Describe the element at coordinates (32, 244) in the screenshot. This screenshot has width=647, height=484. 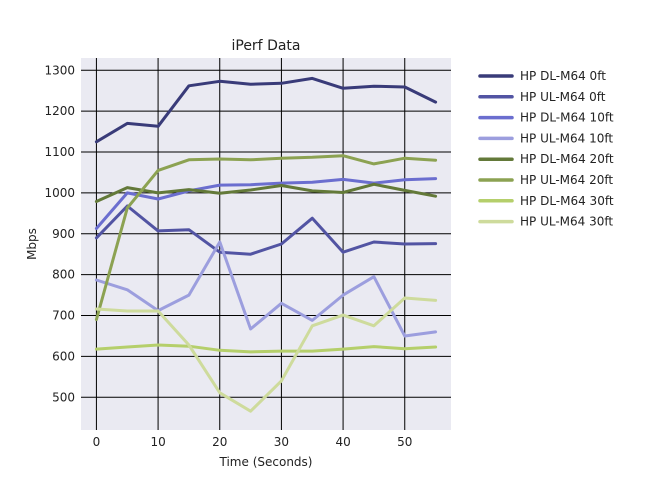
I see `y-axis-label: Mbps` at that location.